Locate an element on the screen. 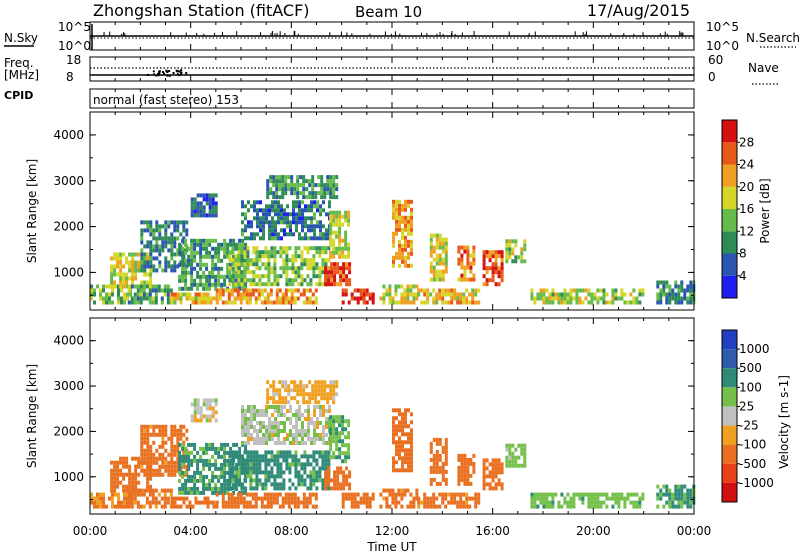 The width and height of the screenshot is (800, 554). x-tick-label: 00:00 is located at coordinates (90, 531).